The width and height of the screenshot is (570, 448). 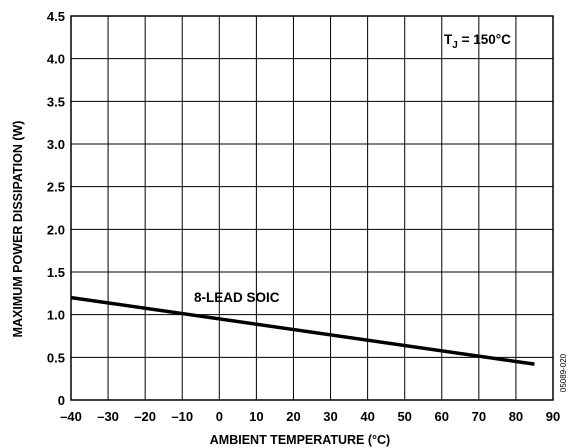 I want to click on x-tick-label: 70, so click(x=479, y=416).